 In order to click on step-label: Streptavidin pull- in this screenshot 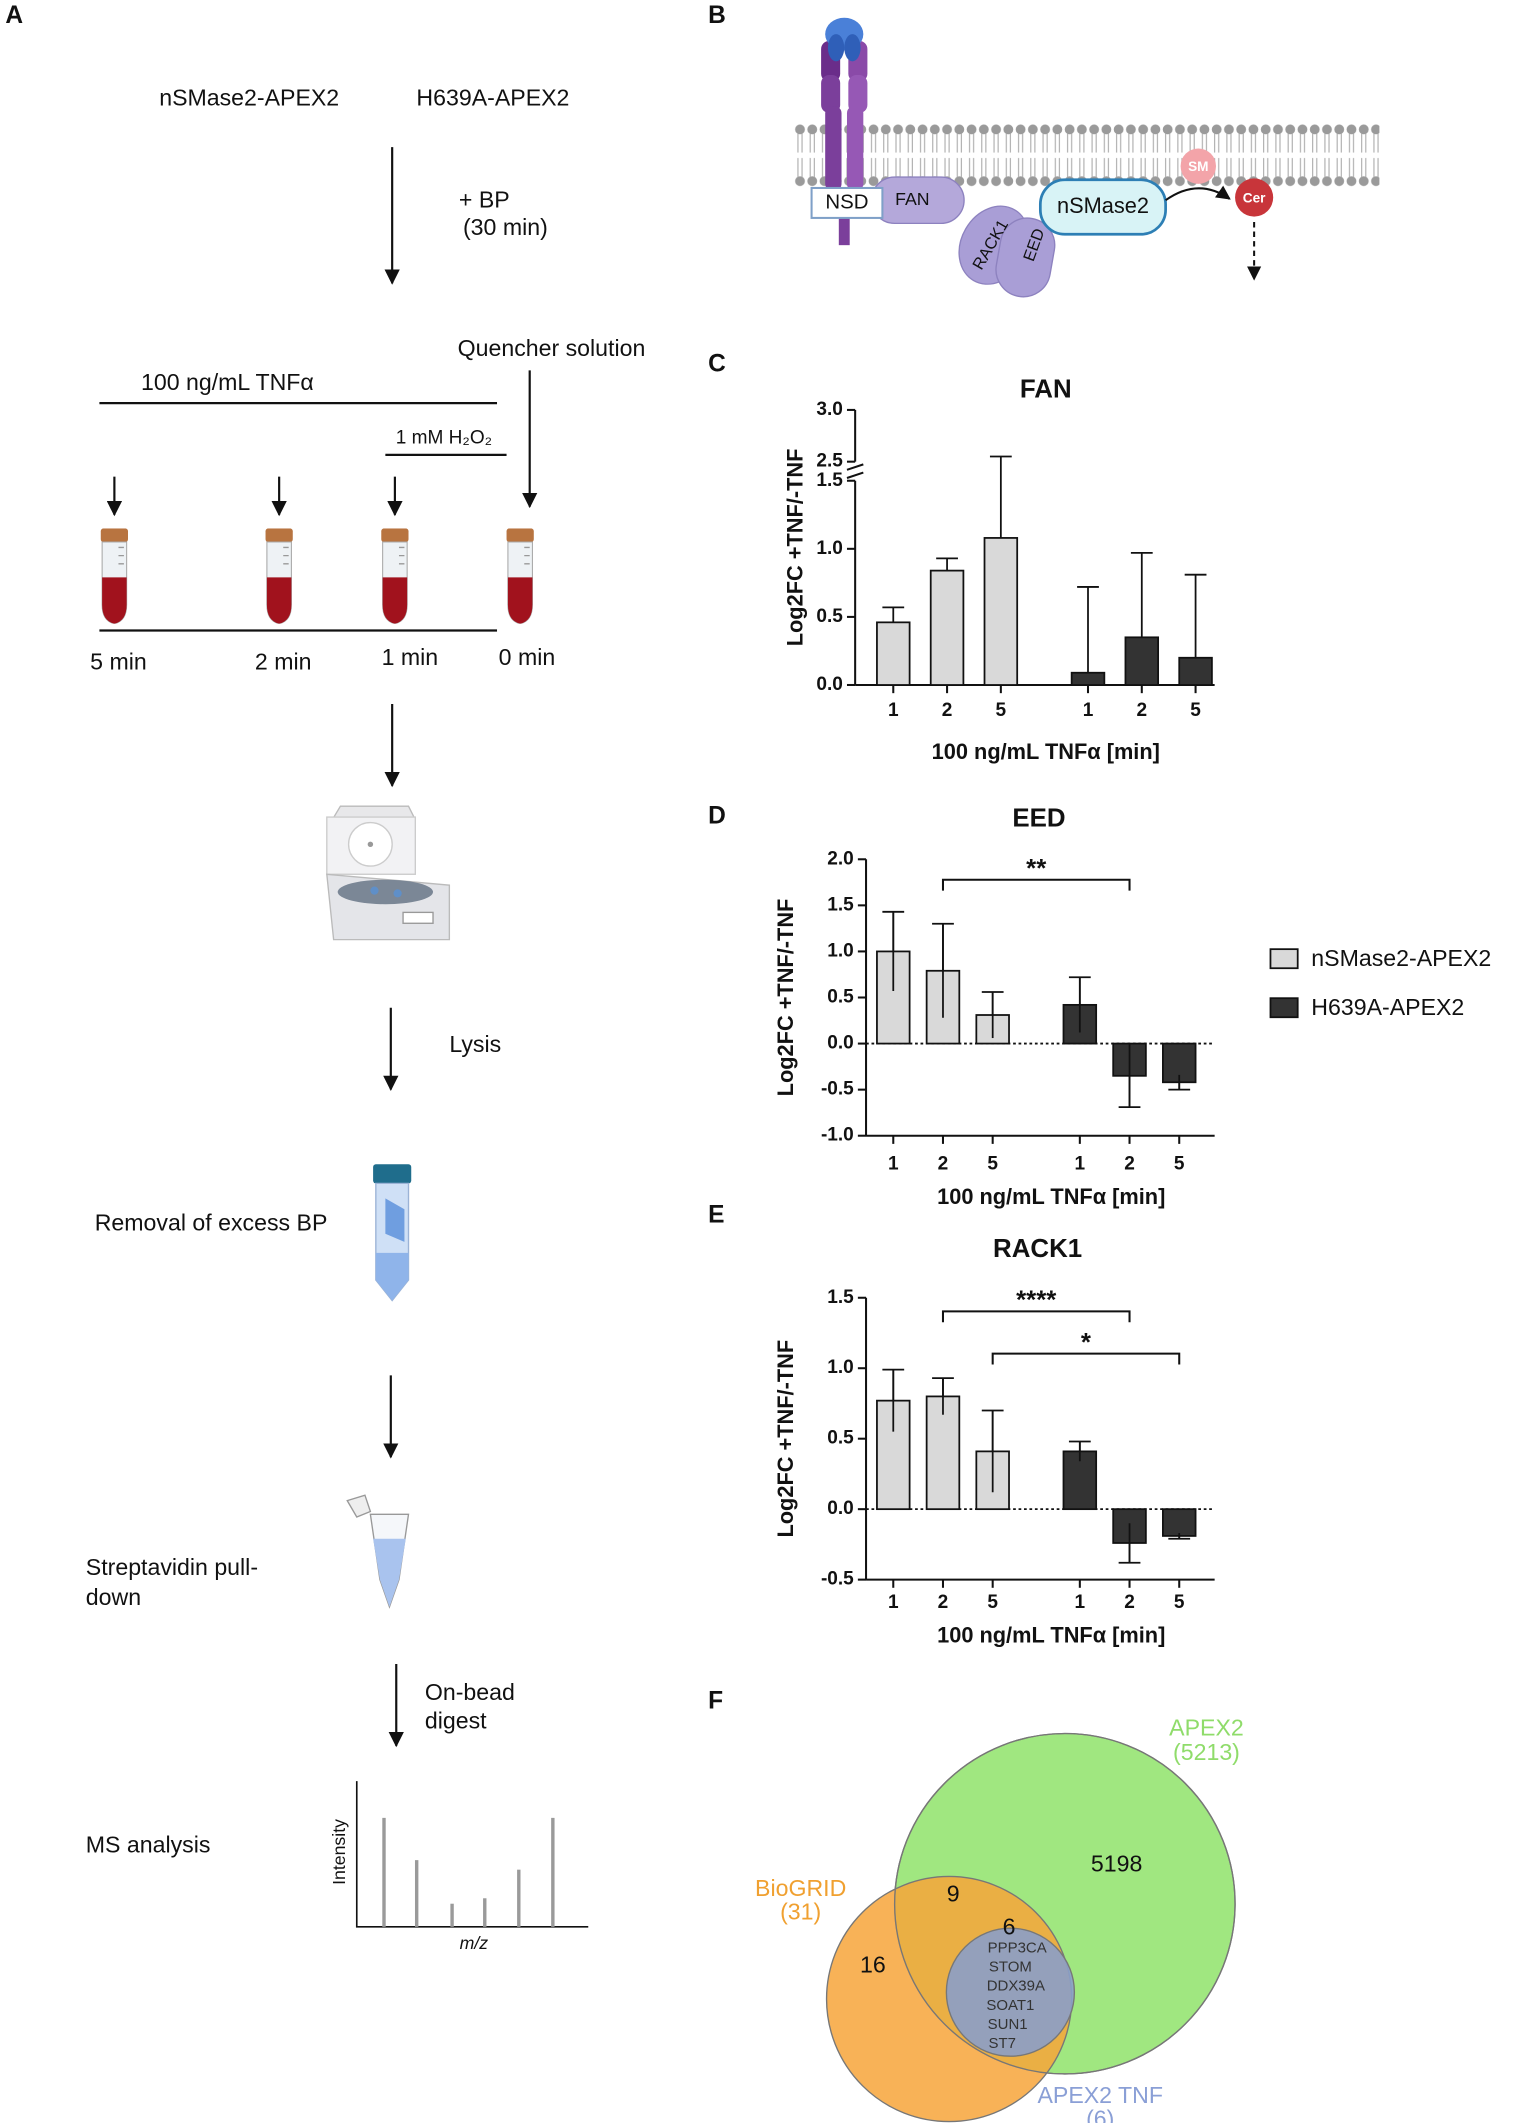, I will do `click(172, 1567)`.